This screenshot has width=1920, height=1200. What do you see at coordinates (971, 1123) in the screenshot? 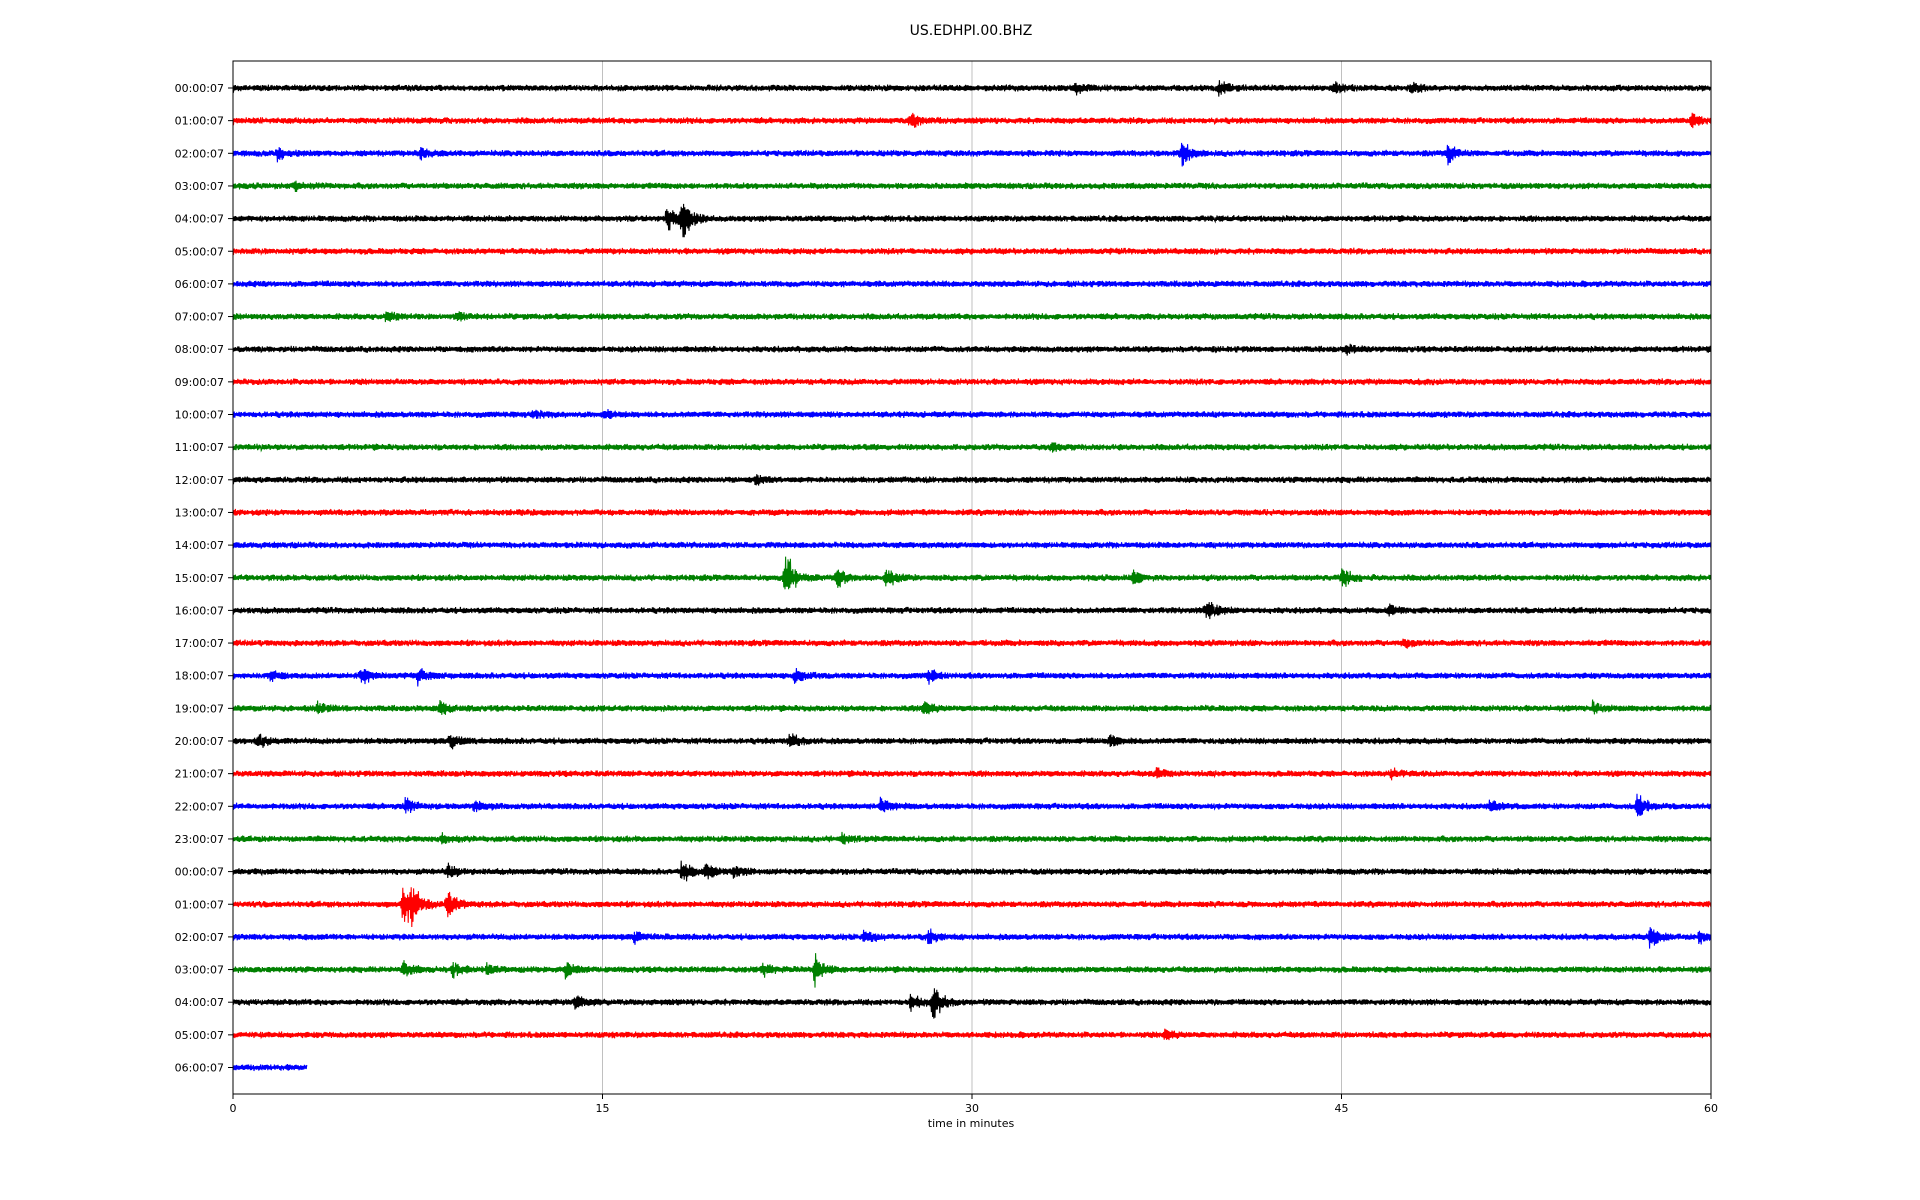
I see `x-axis-label: time in minutes` at bounding box center [971, 1123].